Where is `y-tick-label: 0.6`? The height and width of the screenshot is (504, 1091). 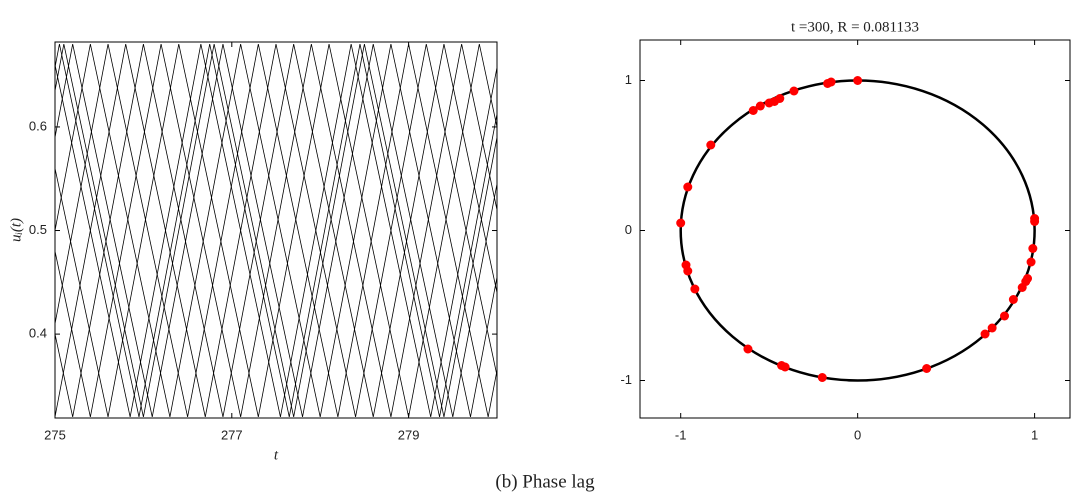
y-tick-label: 0.6 is located at coordinates (38, 125).